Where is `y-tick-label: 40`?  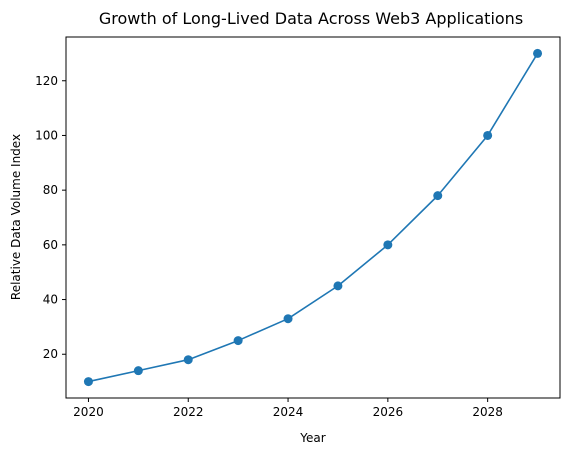
y-tick-label: 40 is located at coordinates (50, 300).